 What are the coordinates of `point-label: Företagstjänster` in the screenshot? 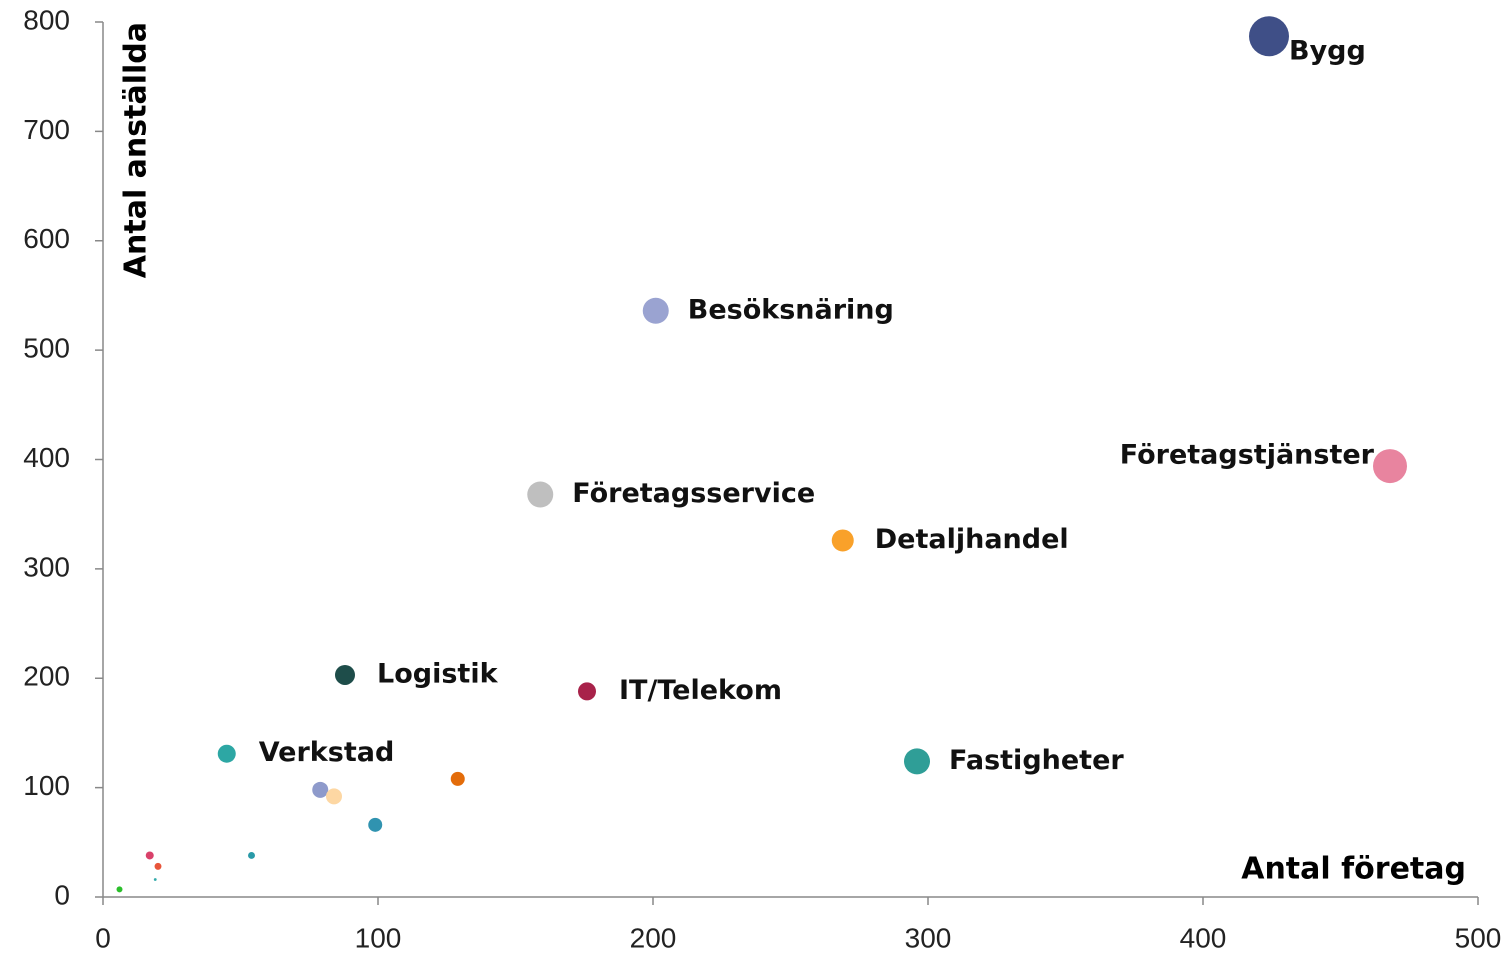 It's located at (1247, 455).